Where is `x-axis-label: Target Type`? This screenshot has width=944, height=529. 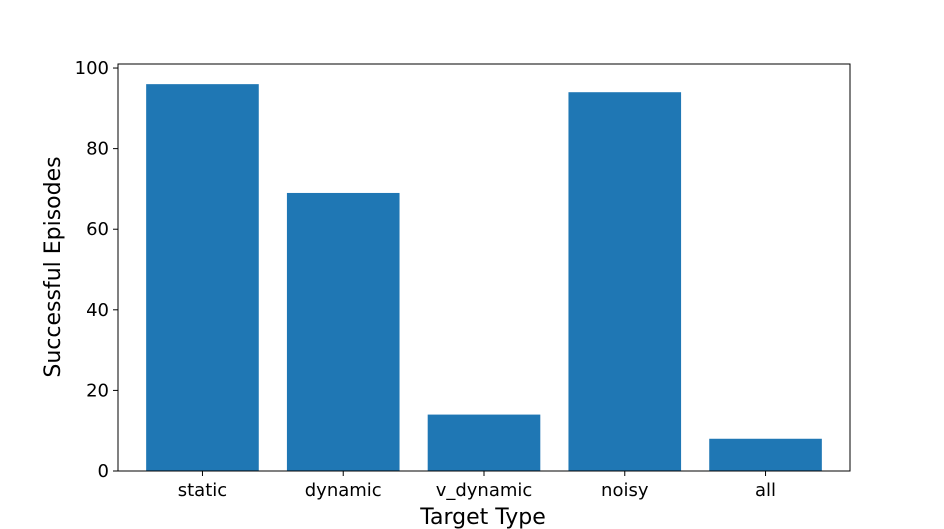 x-axis-label: Target Type is located at coordinates (482, 517).